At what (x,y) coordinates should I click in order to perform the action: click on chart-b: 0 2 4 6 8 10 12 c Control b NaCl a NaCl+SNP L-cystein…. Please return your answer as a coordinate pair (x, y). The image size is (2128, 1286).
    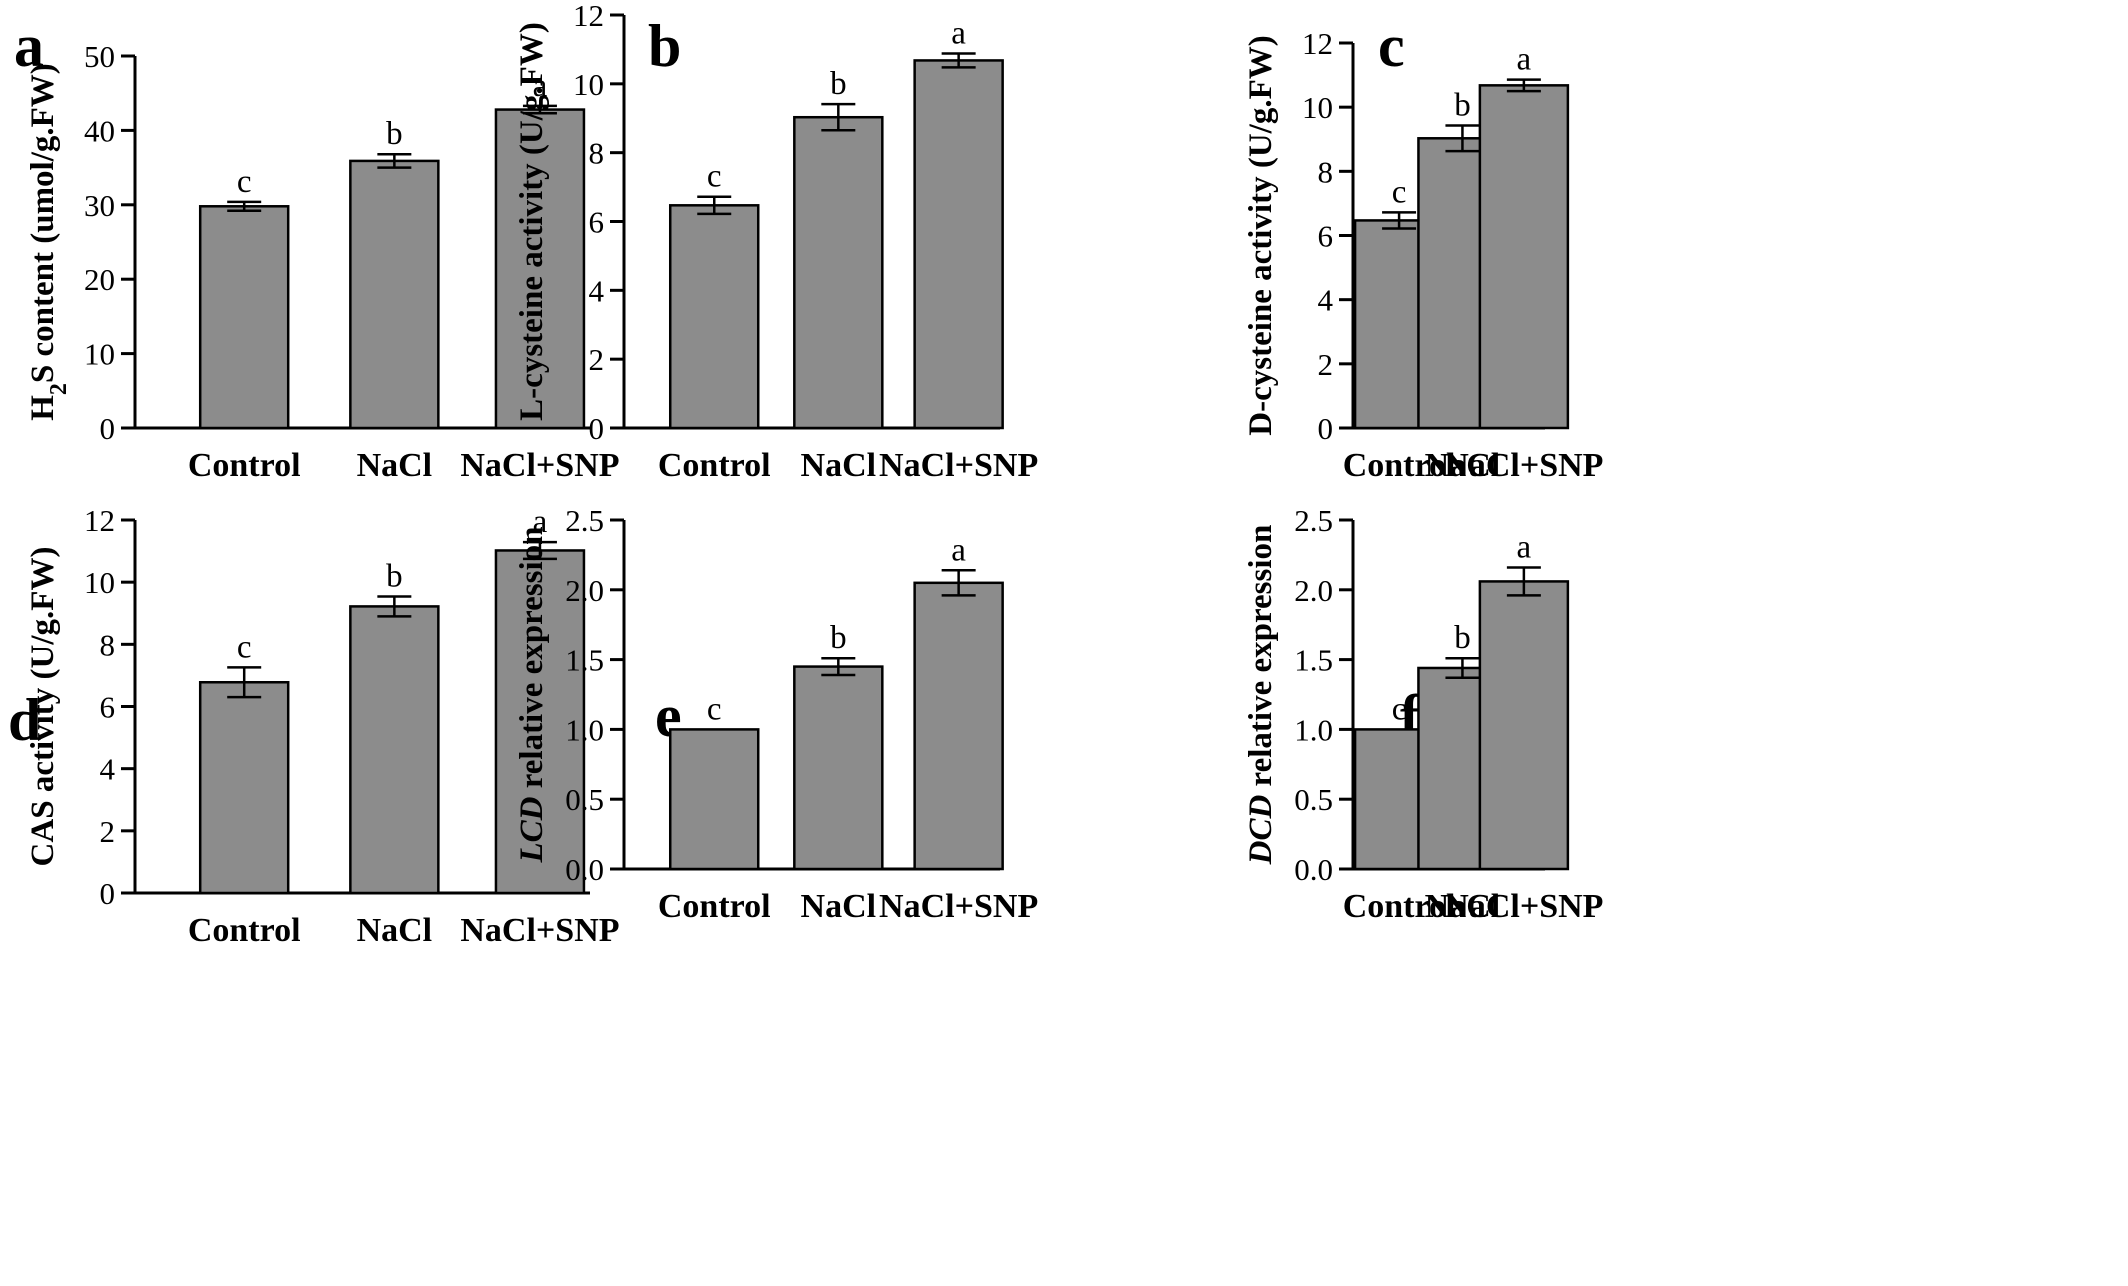
    Looking at the image, I should click on (776, 242).